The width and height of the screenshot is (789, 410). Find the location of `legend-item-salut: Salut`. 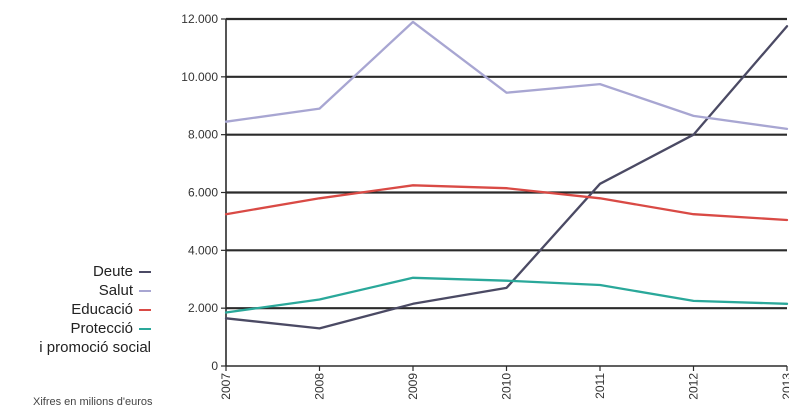

legend-item-salut: Salut is located at coordinates (95, 290).